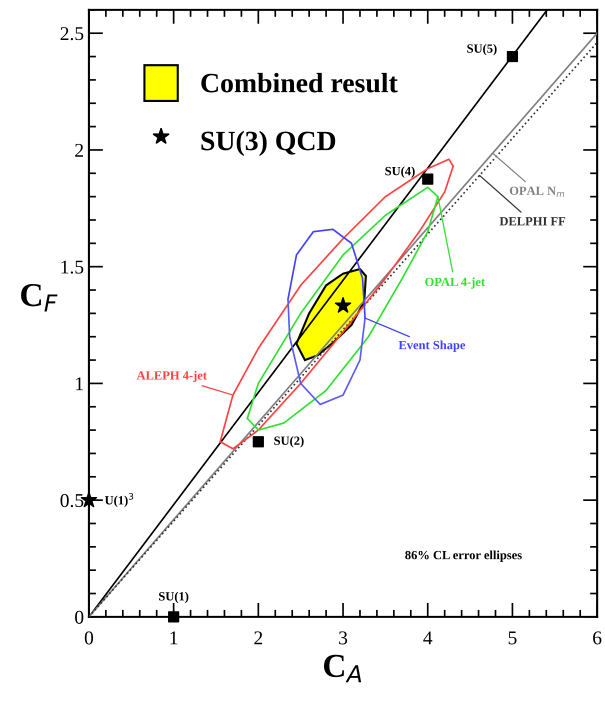  Describe the element at coordinates (537, 191) in the screenshot. I see `text: OPAL N$_{m}$` at that location.